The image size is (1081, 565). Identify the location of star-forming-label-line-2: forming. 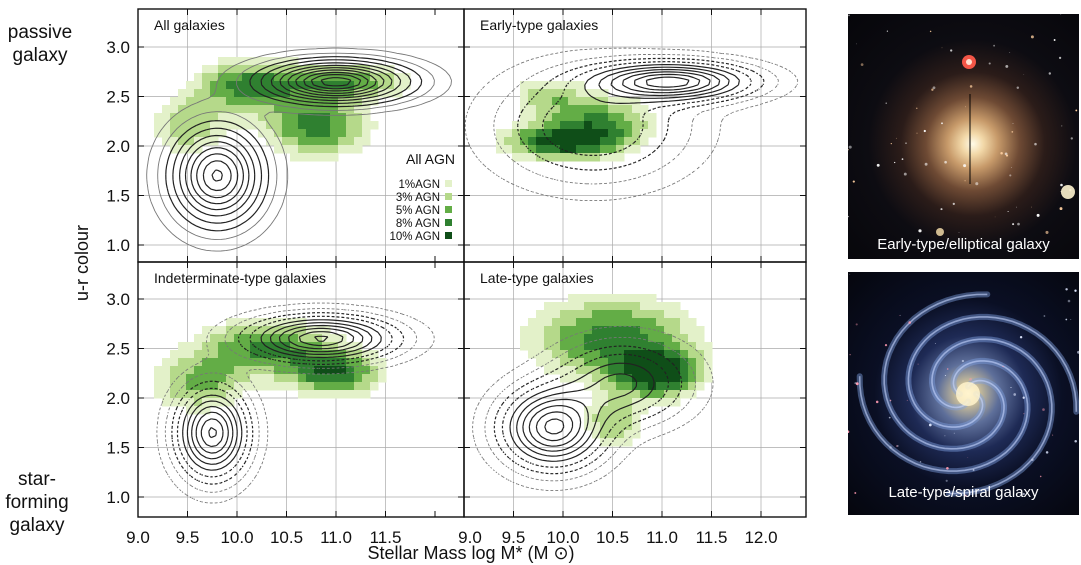
(37, 502).